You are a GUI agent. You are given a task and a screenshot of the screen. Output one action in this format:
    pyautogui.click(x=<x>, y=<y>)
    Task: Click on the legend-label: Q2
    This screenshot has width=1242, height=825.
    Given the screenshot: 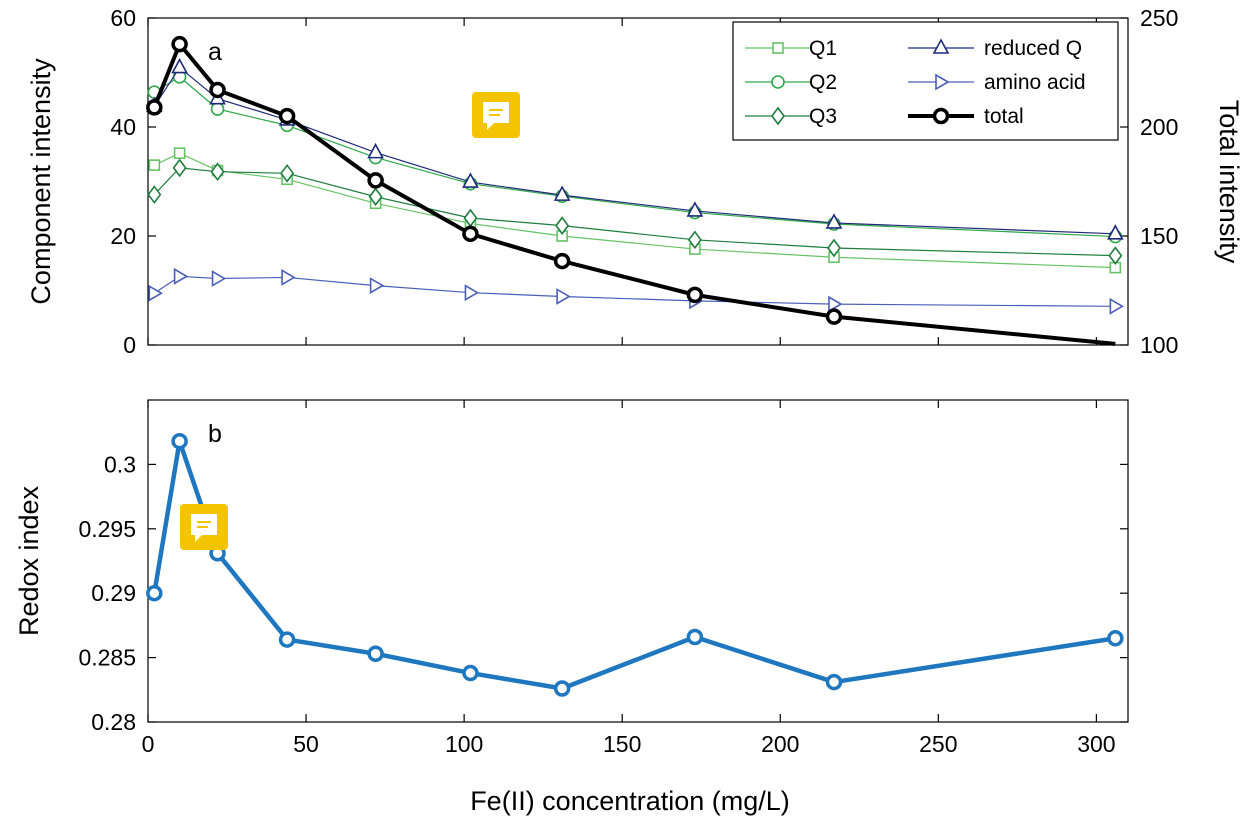 What is the action you would take?
    pyautogui.click(x=823, y=82)
    